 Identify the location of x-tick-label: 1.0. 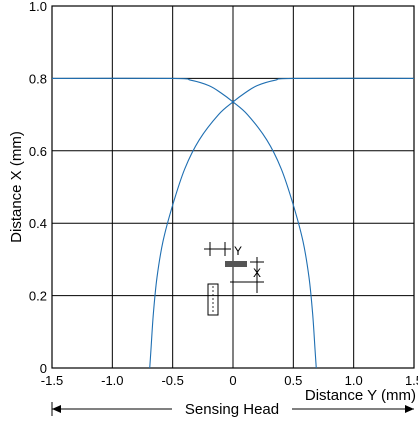
(354, 380).